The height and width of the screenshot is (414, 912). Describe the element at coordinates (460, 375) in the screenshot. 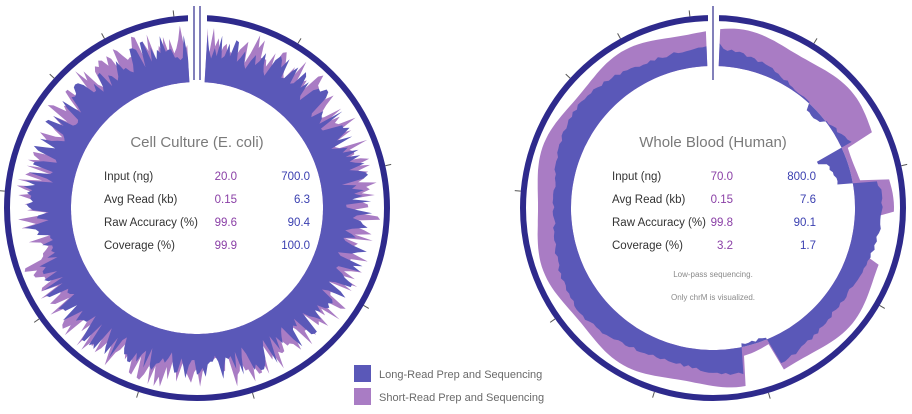

I see `legend-label-long-read: Long-Read Prep and Sequencing` at that location.